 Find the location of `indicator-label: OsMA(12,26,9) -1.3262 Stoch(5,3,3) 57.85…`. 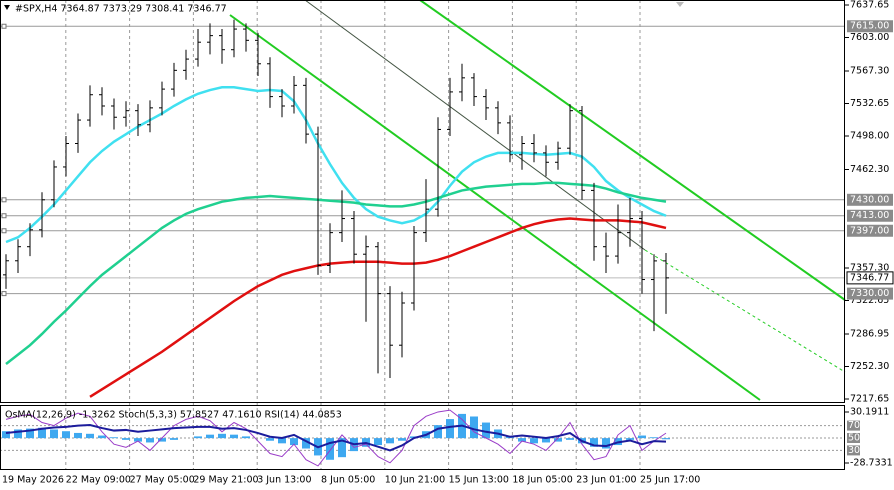

indicator-label: OsMA(12,26,9) -1.3262 Stoch(5,3,3) 57.85… is located at coordinates (173, 415).